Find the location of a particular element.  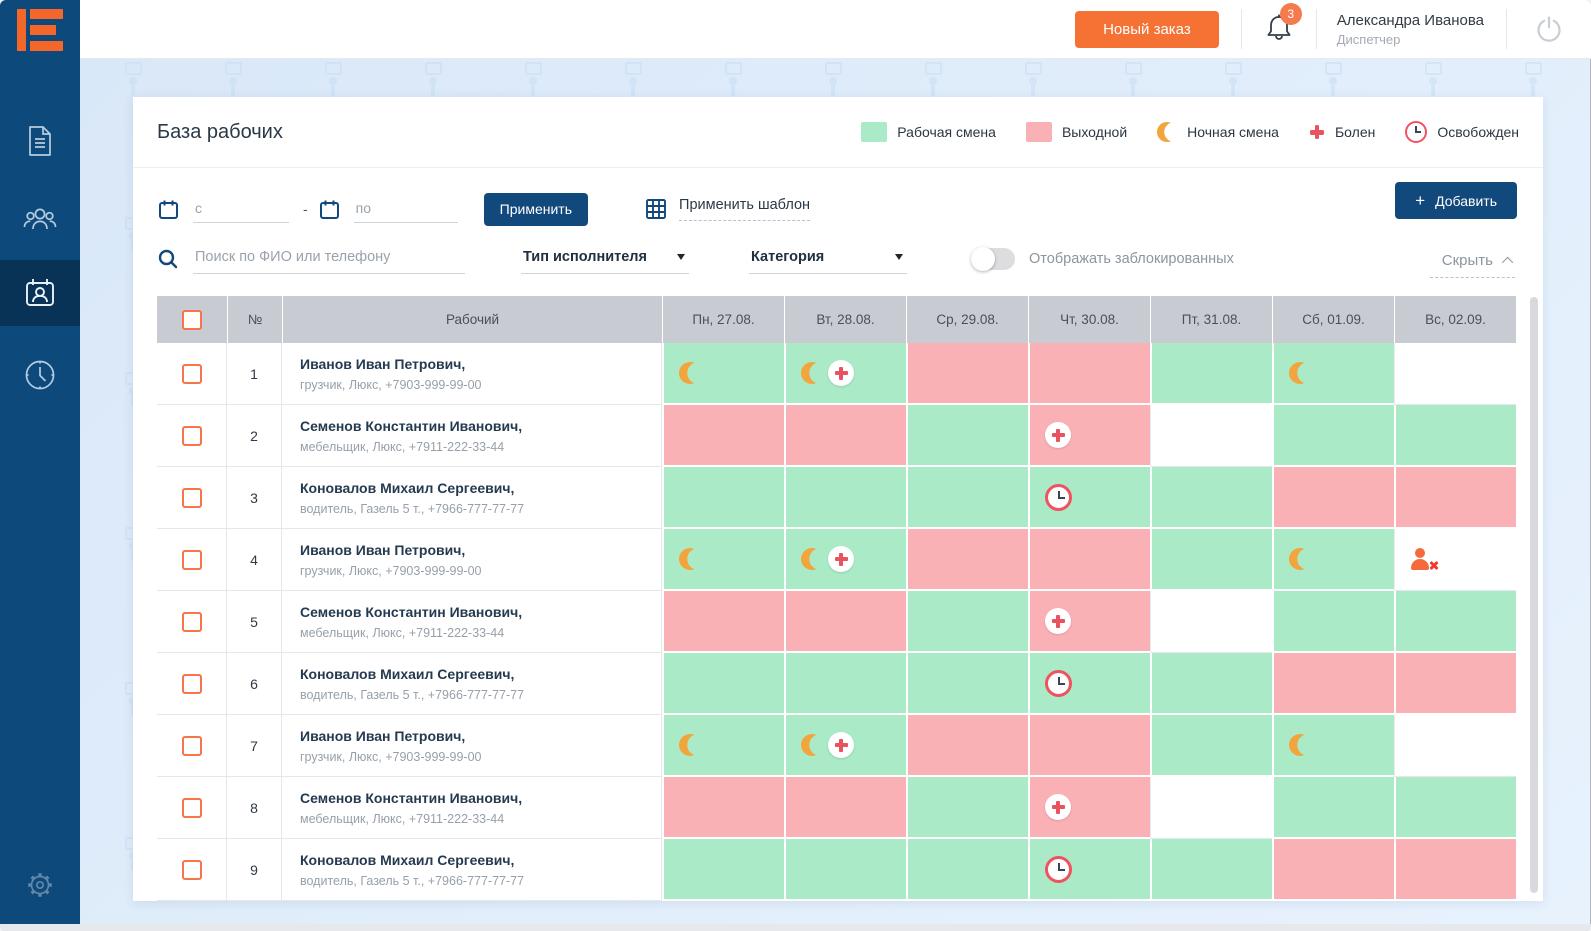

select-all-checkbox is located at coordinates (192, 319).